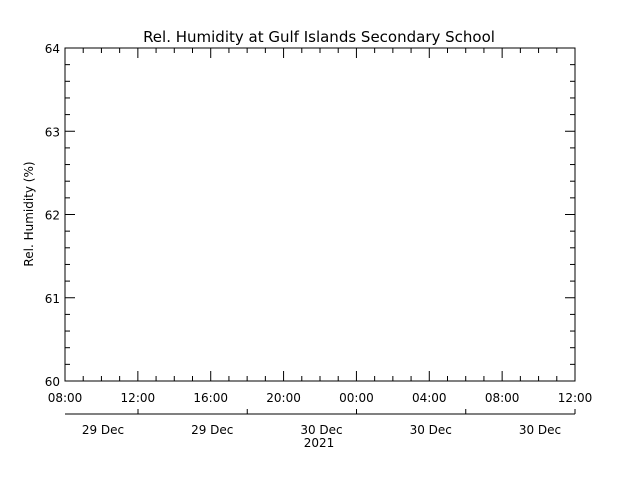 The height and width of the screenshot is (480, 640). I want to click on y-tick-label: 60, so click(52, 382).